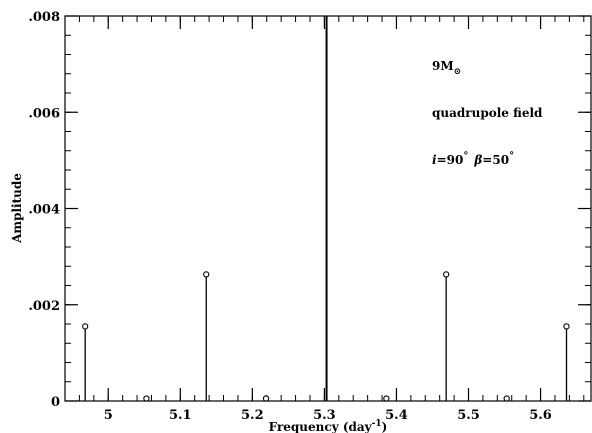 The height and width of the screenshot is (433, 592). What do you see at coordinates (44, 113) in the screenshot?
I see `y-tick-label: .006` at bounding box center [44, 113].